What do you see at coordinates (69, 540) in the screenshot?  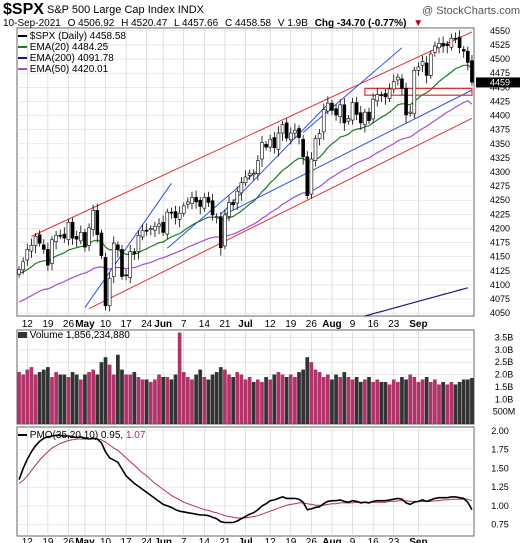 I see `x-tick-label: 26` at bounding box center [69, 540].